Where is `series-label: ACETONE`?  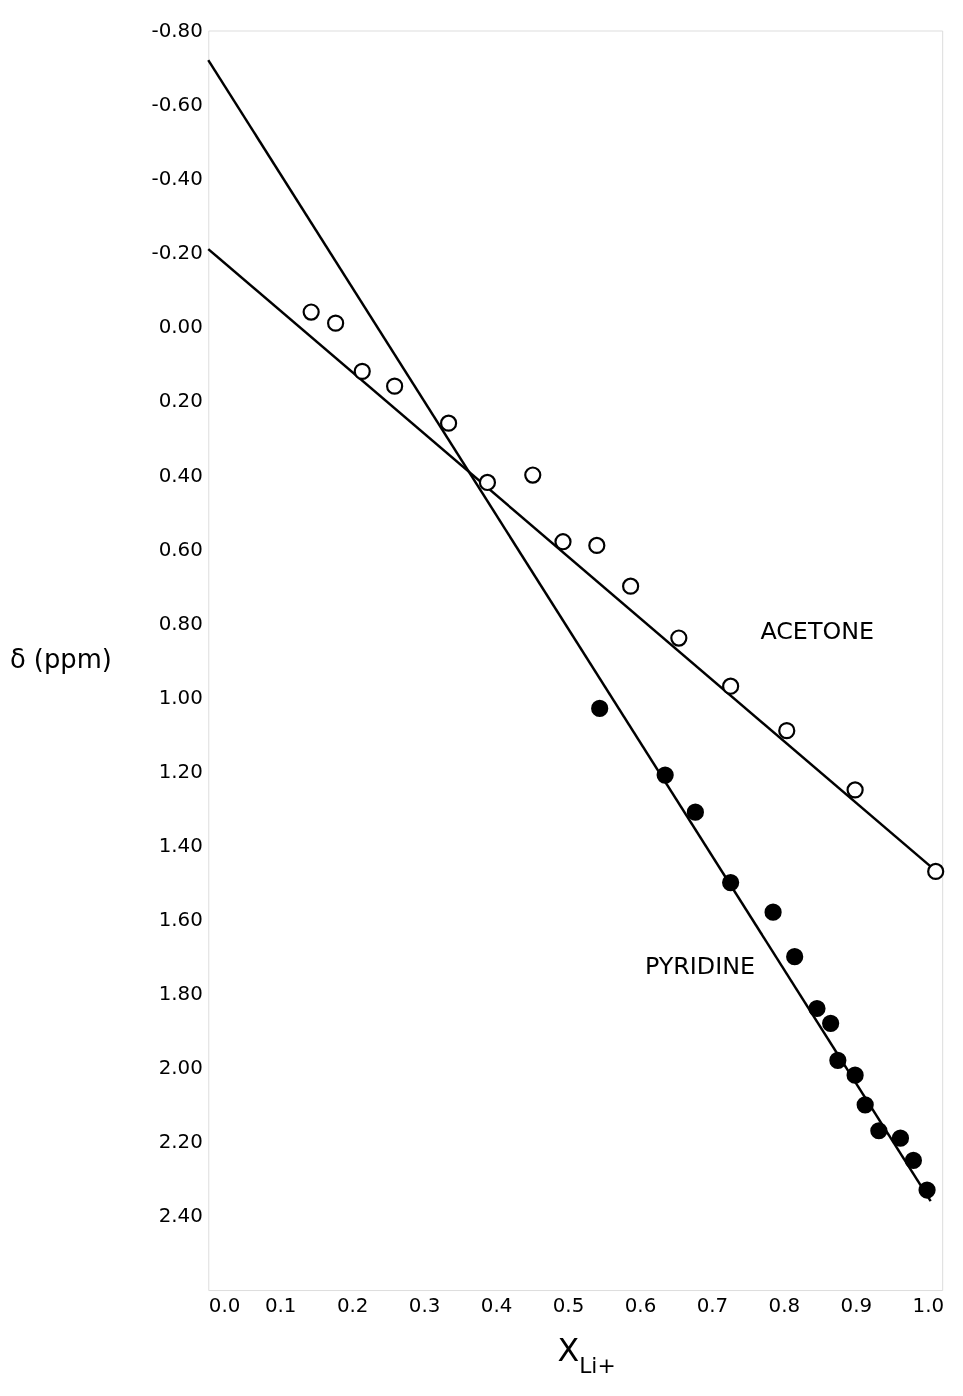 series-label: ACETONE is located at coordinates (817, 630).